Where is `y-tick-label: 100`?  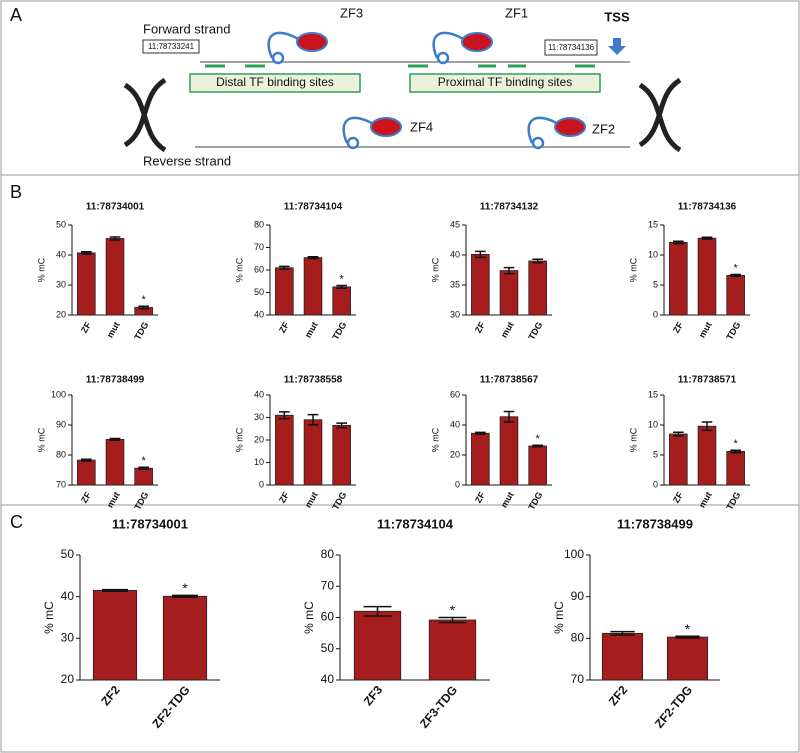 y-tick-label: 100 is located at coordinates (574, 554).